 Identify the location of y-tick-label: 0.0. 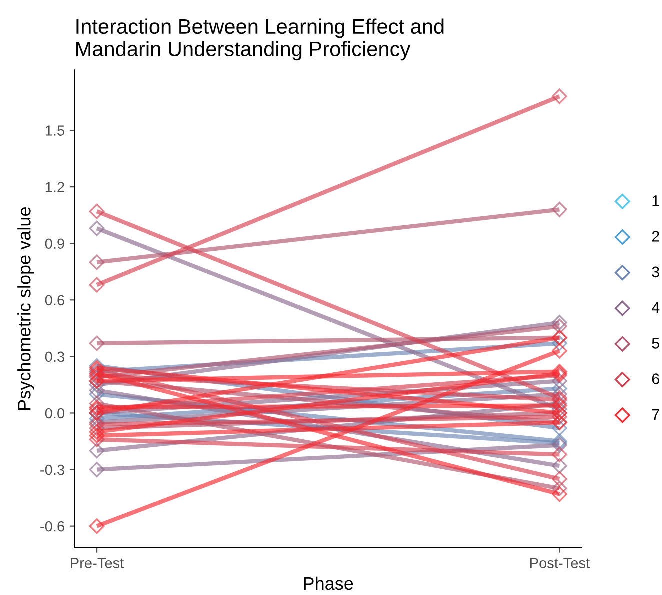
(55, 413).